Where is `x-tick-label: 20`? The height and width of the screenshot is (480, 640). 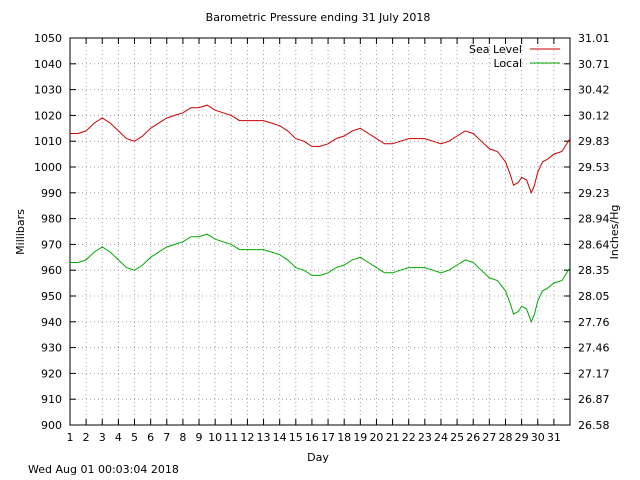
x-tick-label: 20 is located at coordinates (376, 437).